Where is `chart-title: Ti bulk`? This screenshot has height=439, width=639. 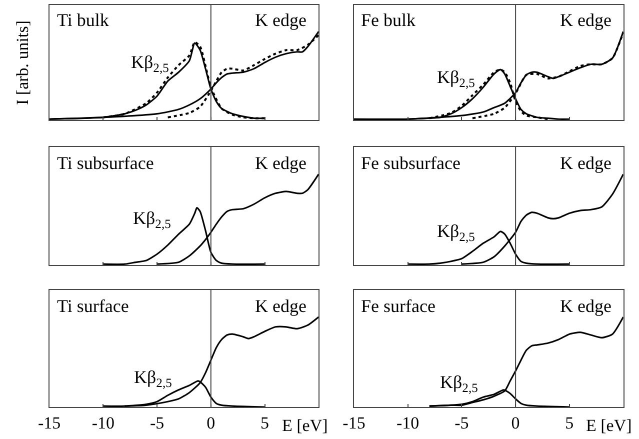
chart-title: Ti bulk is located at coordinates (83, 20).